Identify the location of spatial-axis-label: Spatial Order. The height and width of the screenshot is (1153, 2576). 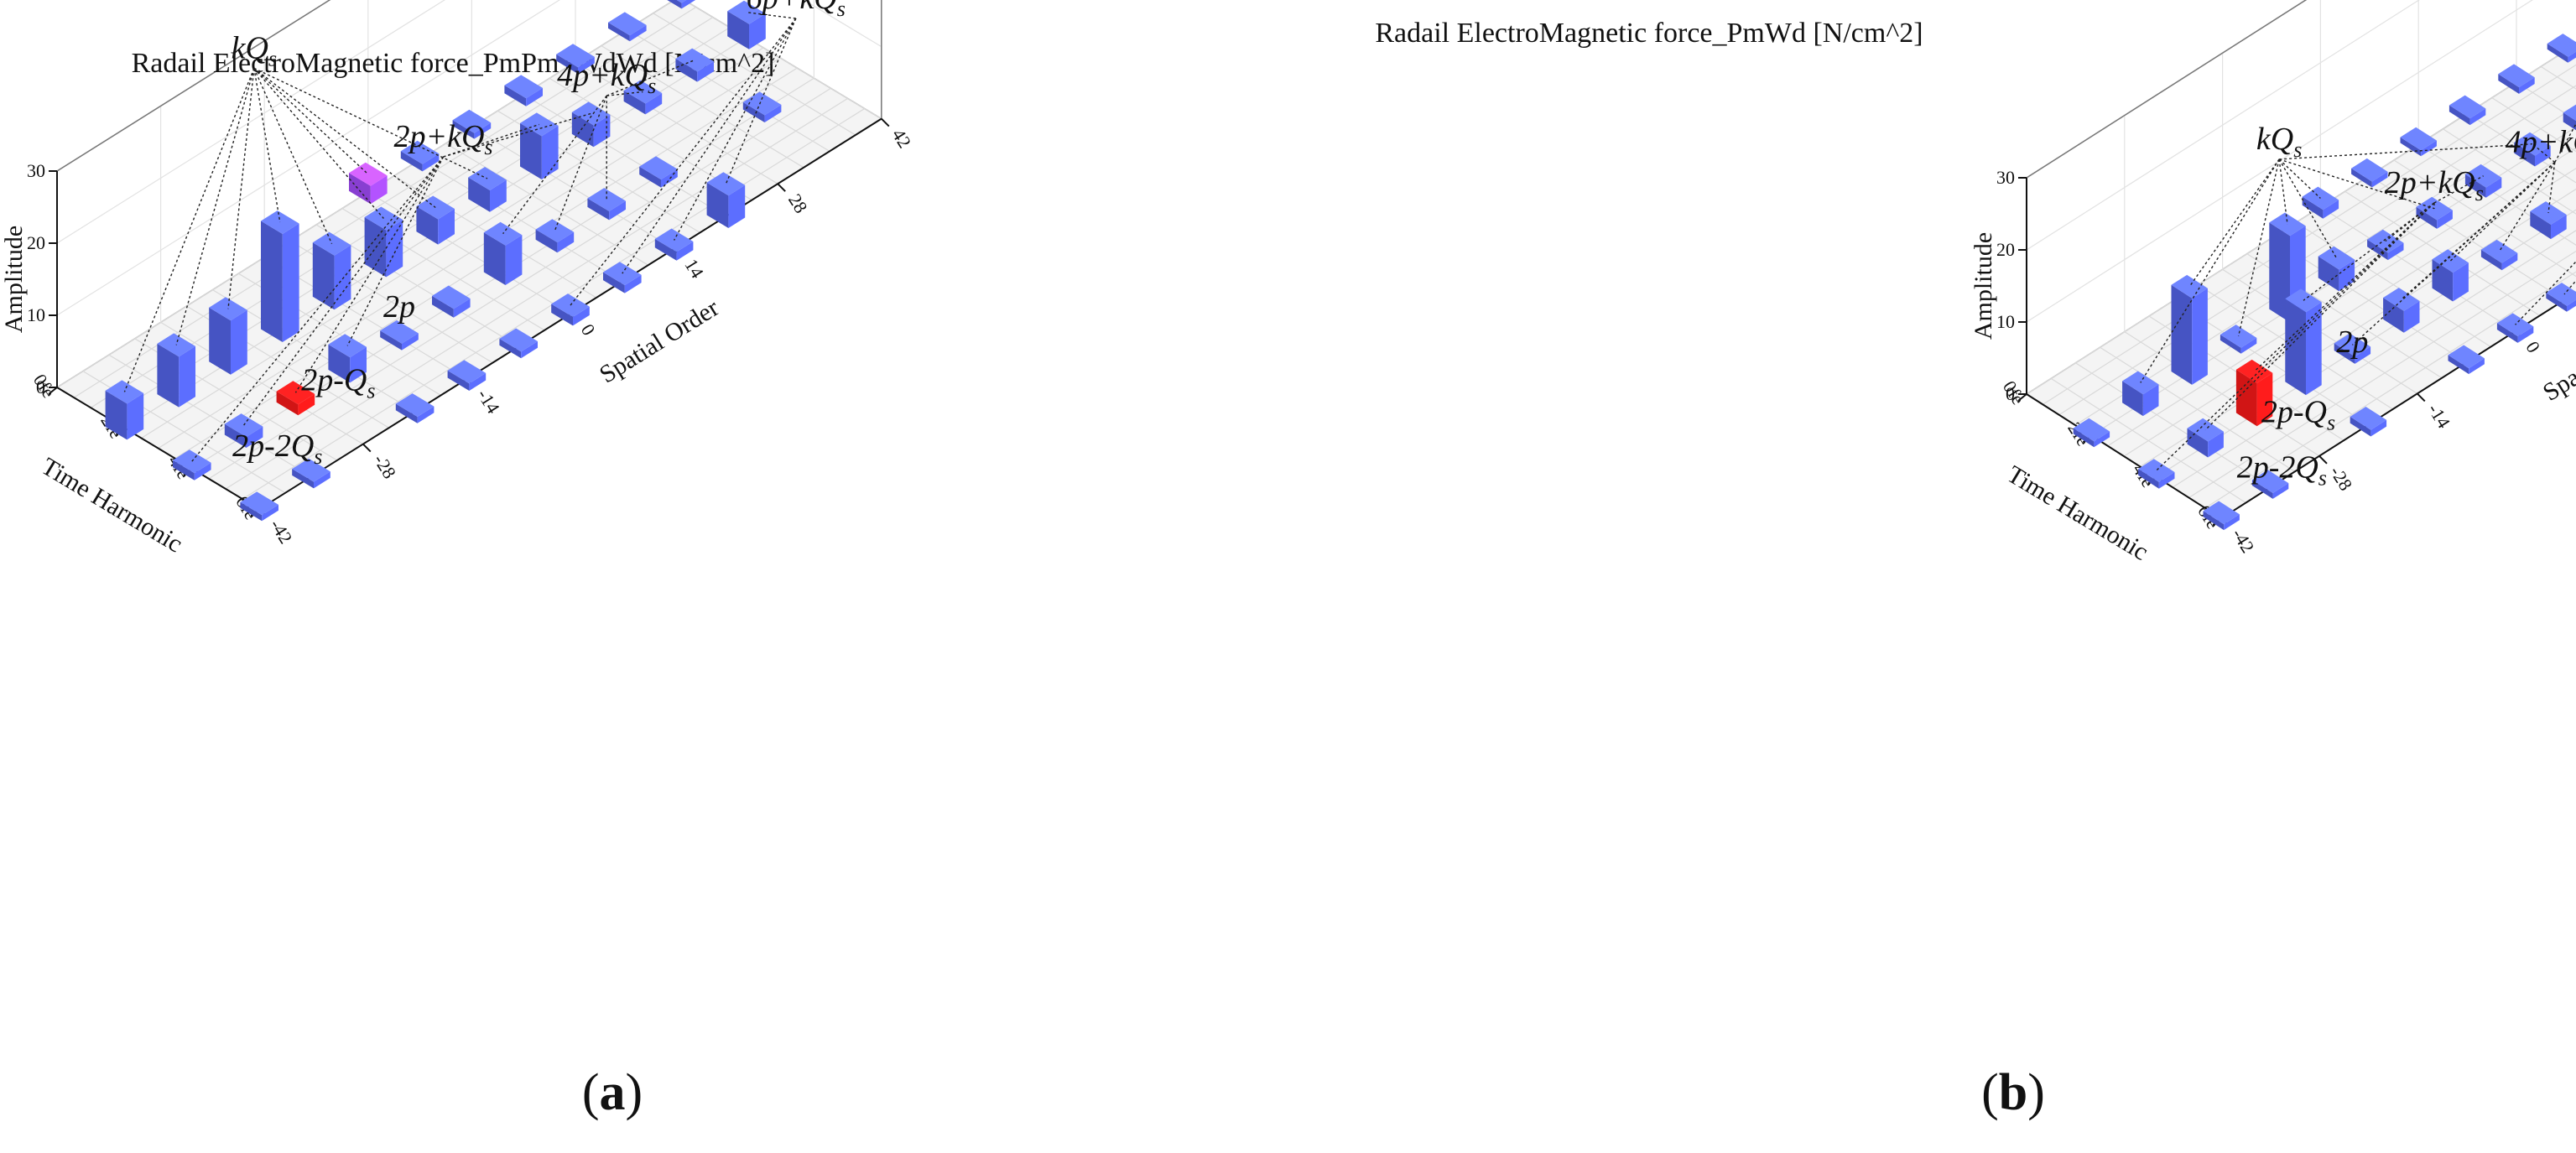
(659, 341).